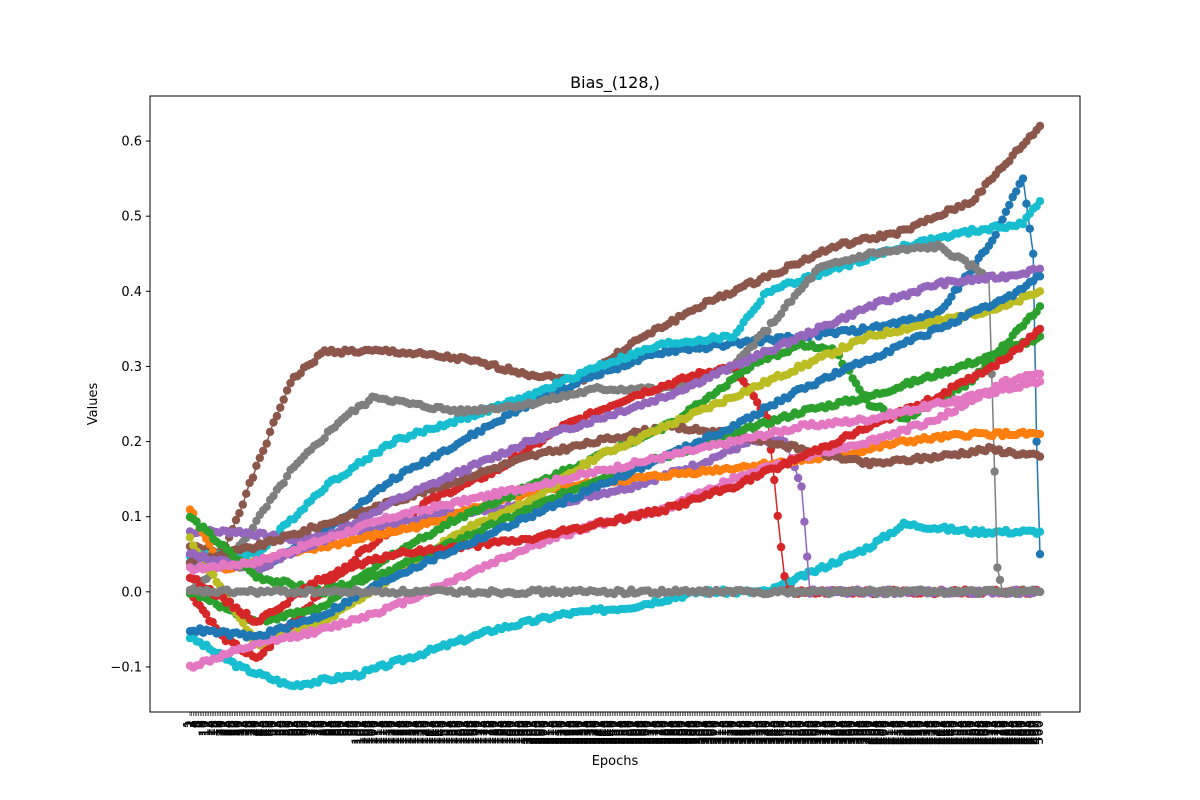  Describe the element at coordinates (131, 142) in the screenshot. I see `y-tick-label: 0.6` at that location.